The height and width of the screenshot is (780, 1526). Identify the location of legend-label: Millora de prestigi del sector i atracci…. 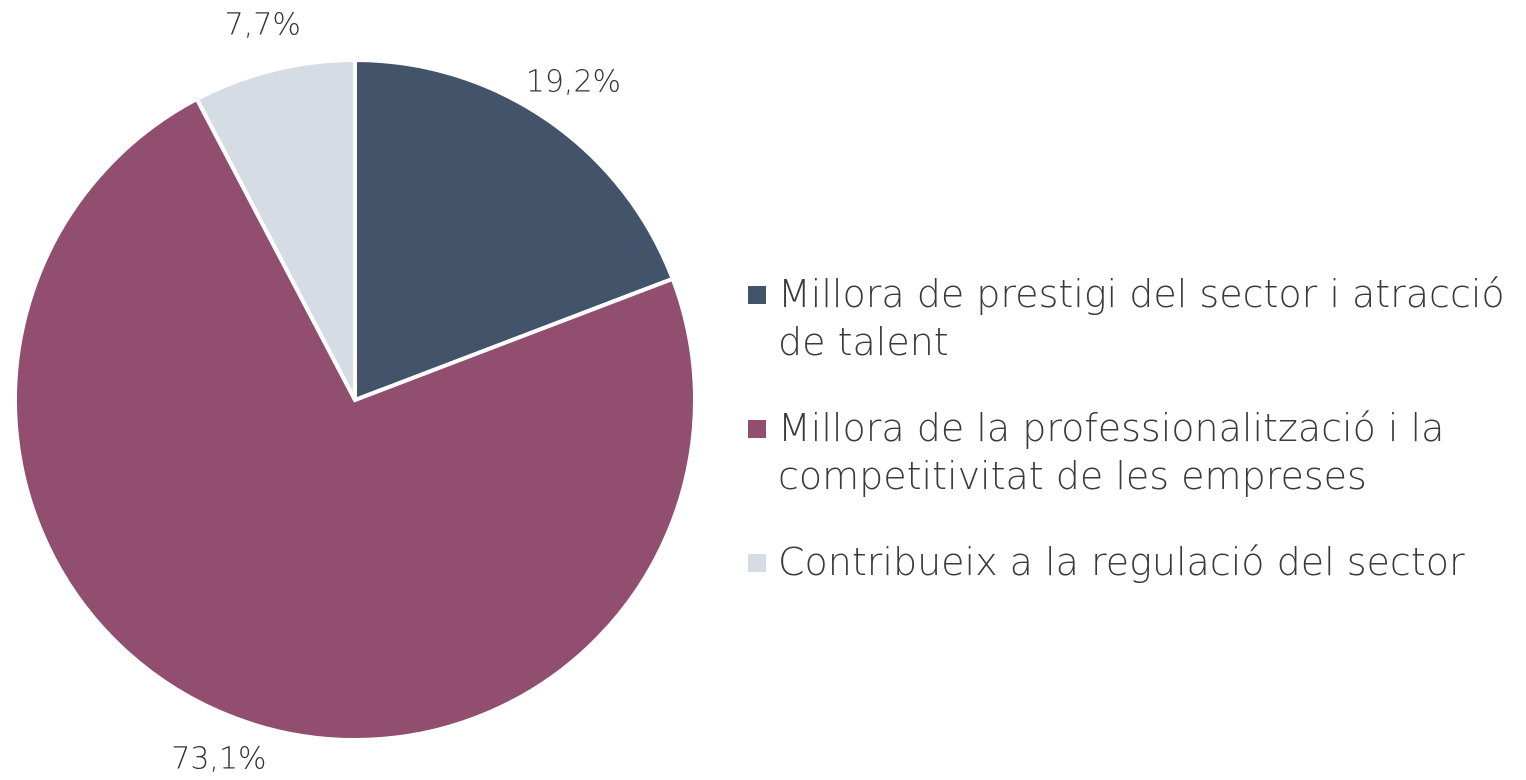
(1141, 318).